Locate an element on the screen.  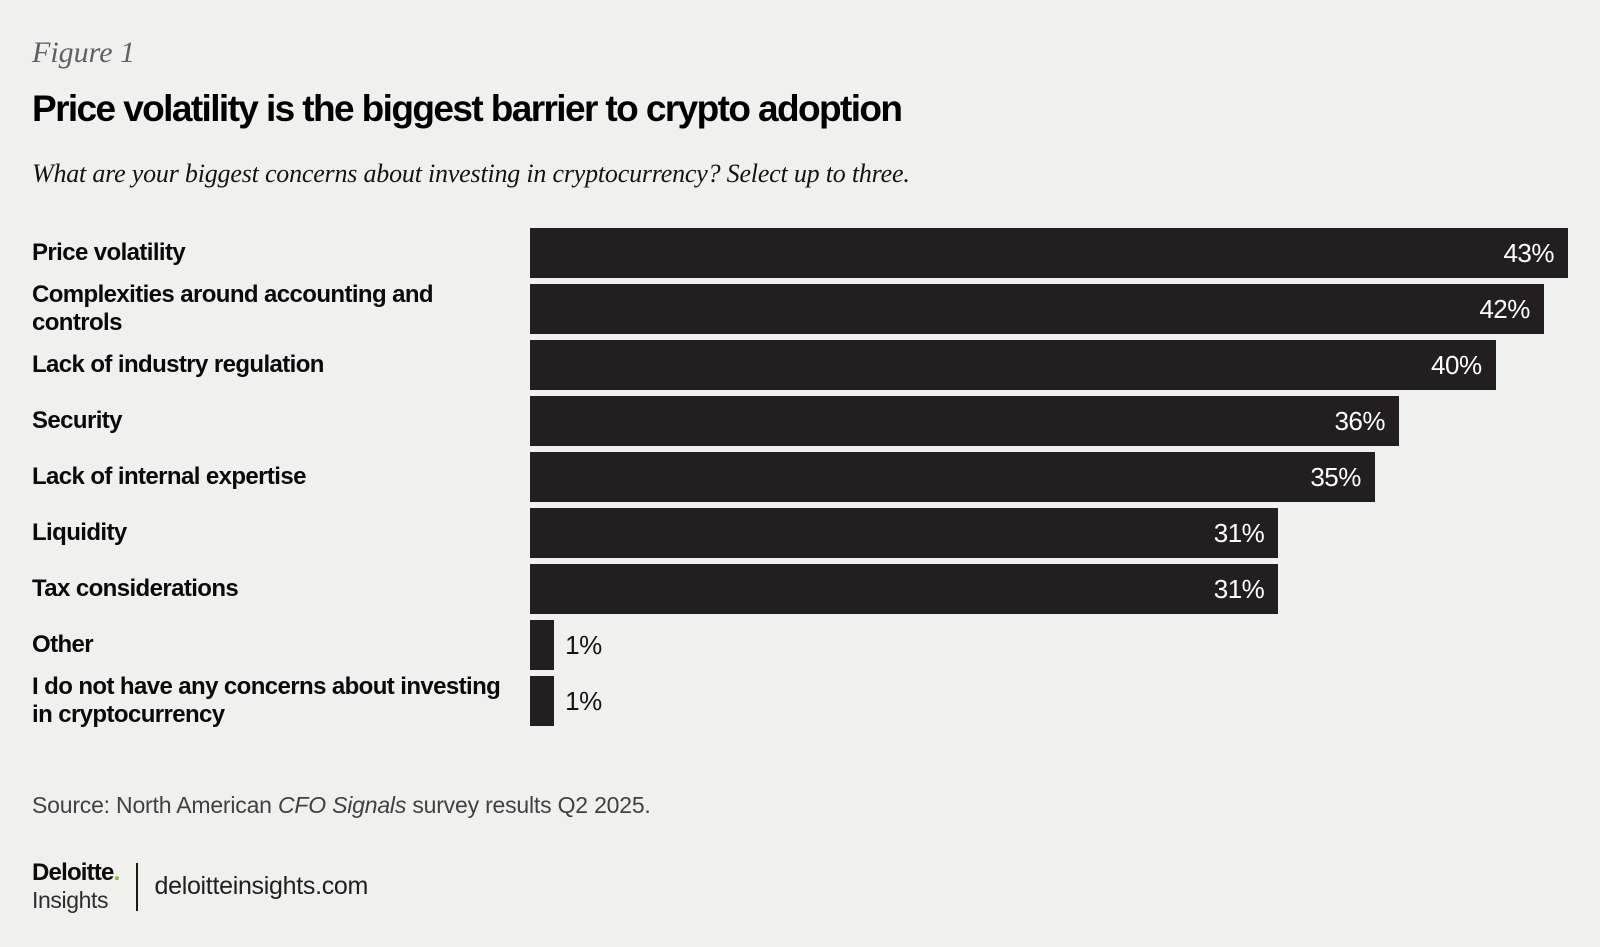
value-label: 35% is located at coordinates (1335, 476).